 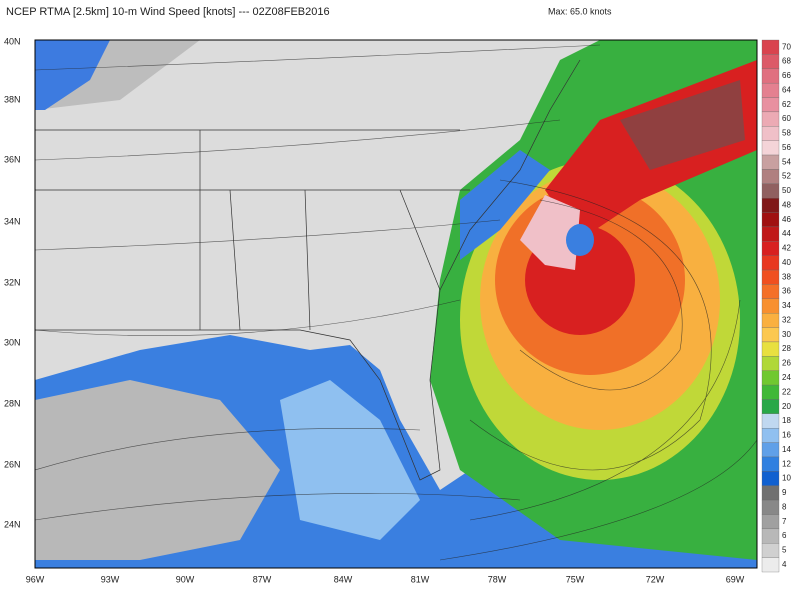 I want to click on colorbar-label: 42, so click(x=786, y=248).